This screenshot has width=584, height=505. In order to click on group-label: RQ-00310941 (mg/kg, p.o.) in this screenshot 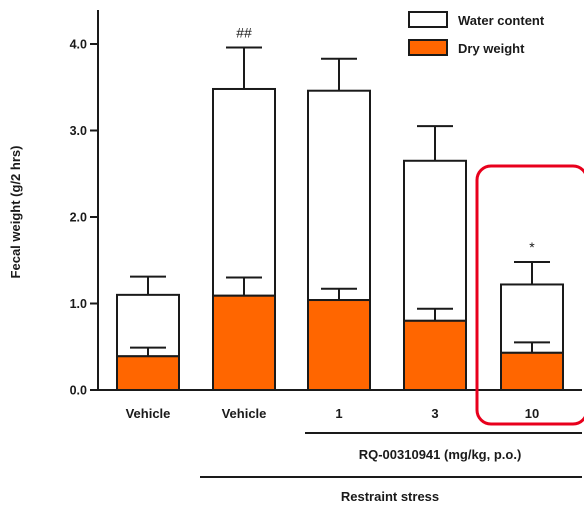, I will do `click(440, 454)`.